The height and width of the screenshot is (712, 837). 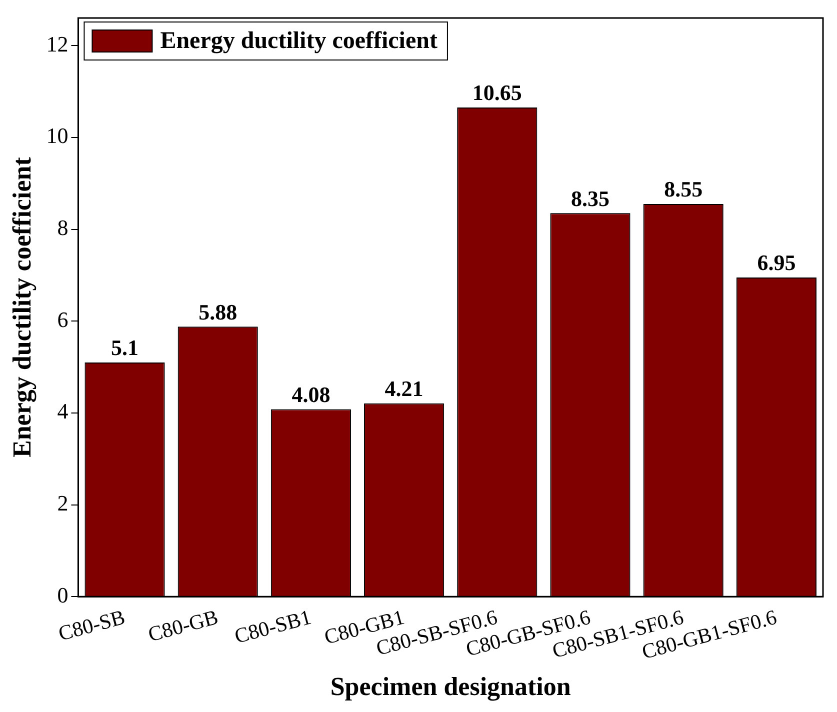 What do you see at coordinates (497, 93) in the screenshot?
I see `data-label: 10.65` at bounding box center [497, 93].